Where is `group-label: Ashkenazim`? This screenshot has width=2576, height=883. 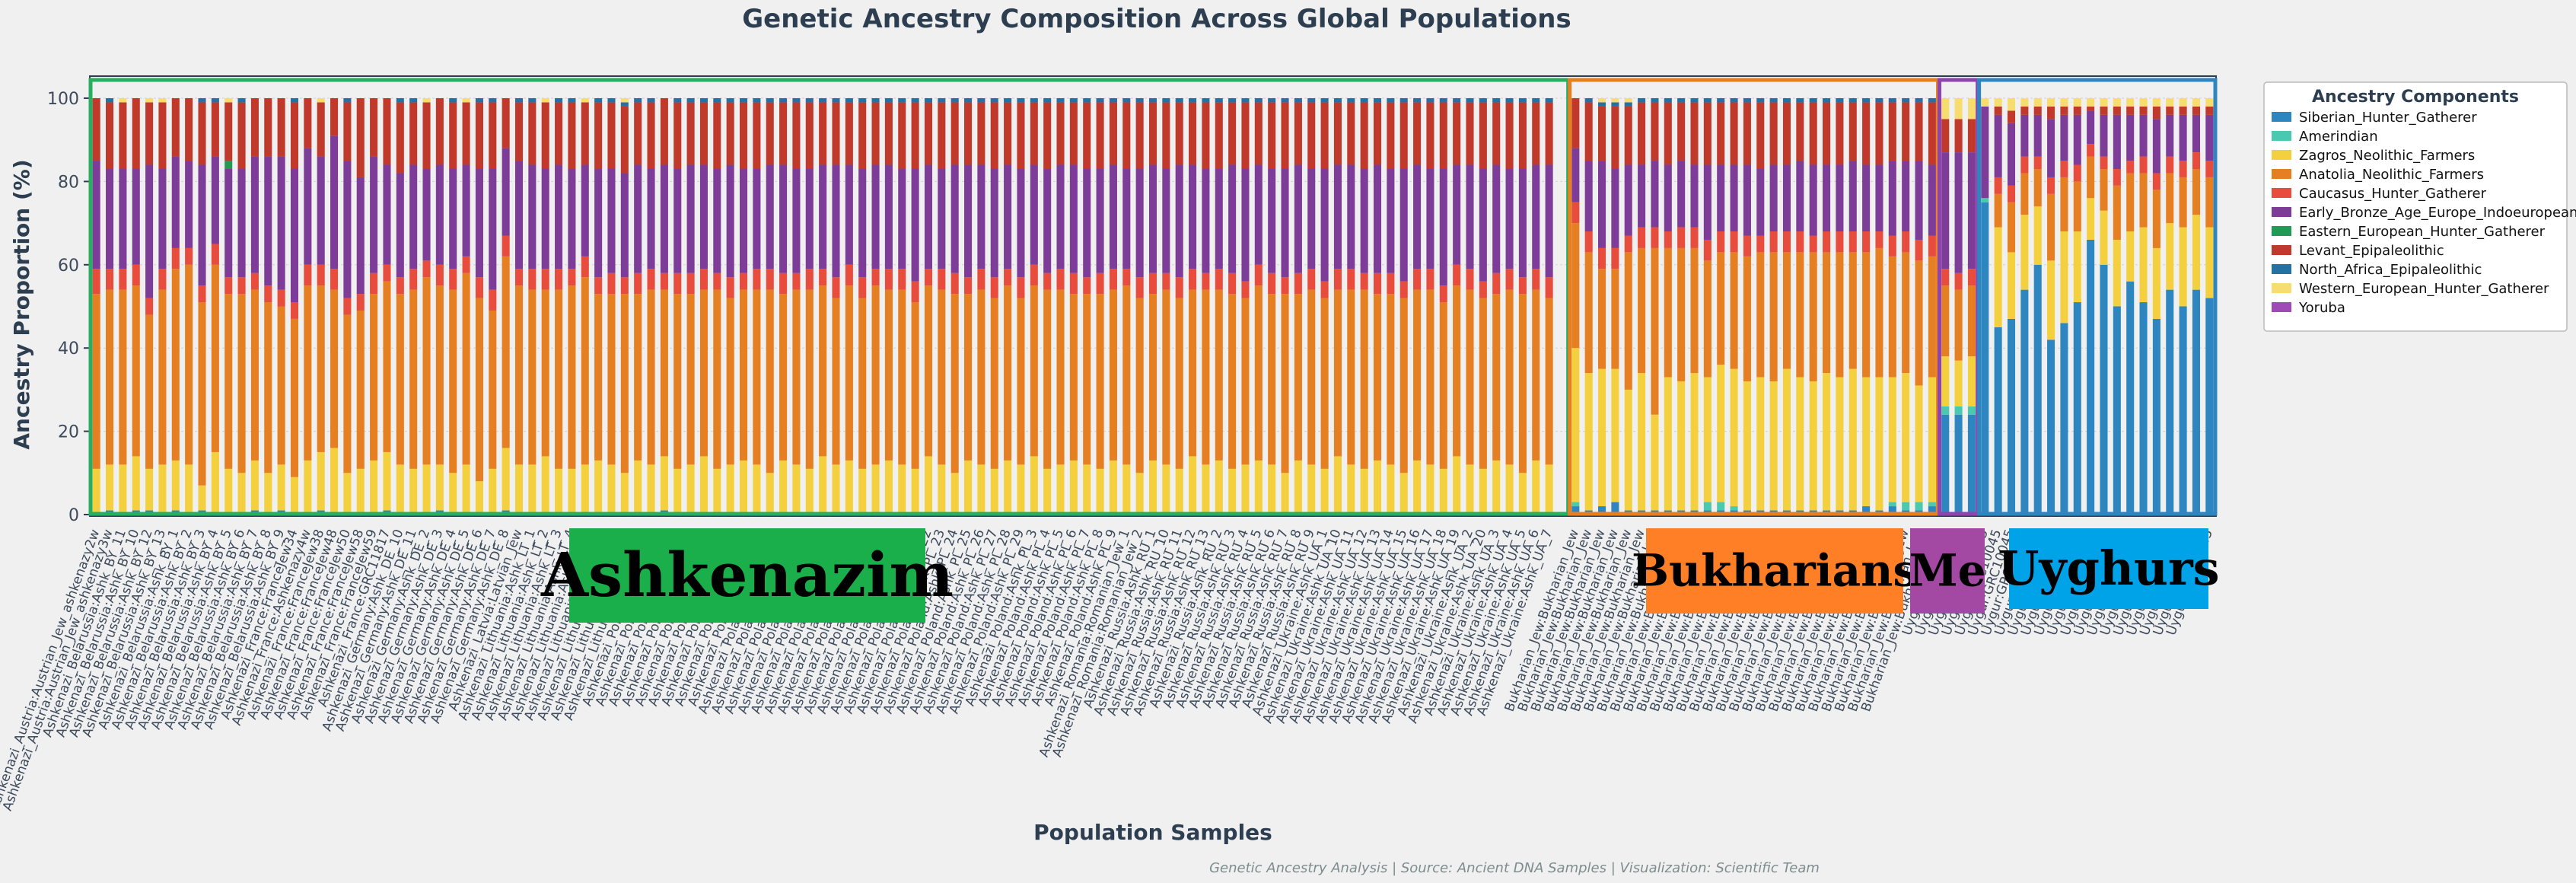
group-label: Ashkenazim is located at coordinates (747, 574).